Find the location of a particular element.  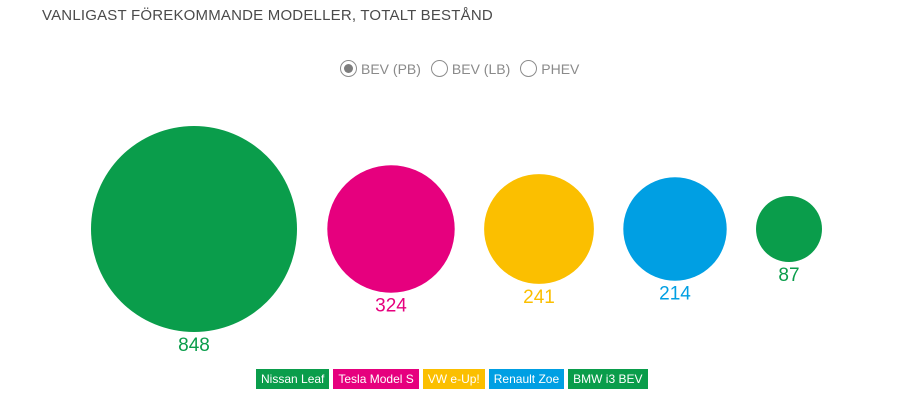

bubble-bmw-i3-bev is located at coordinates (789, 229).